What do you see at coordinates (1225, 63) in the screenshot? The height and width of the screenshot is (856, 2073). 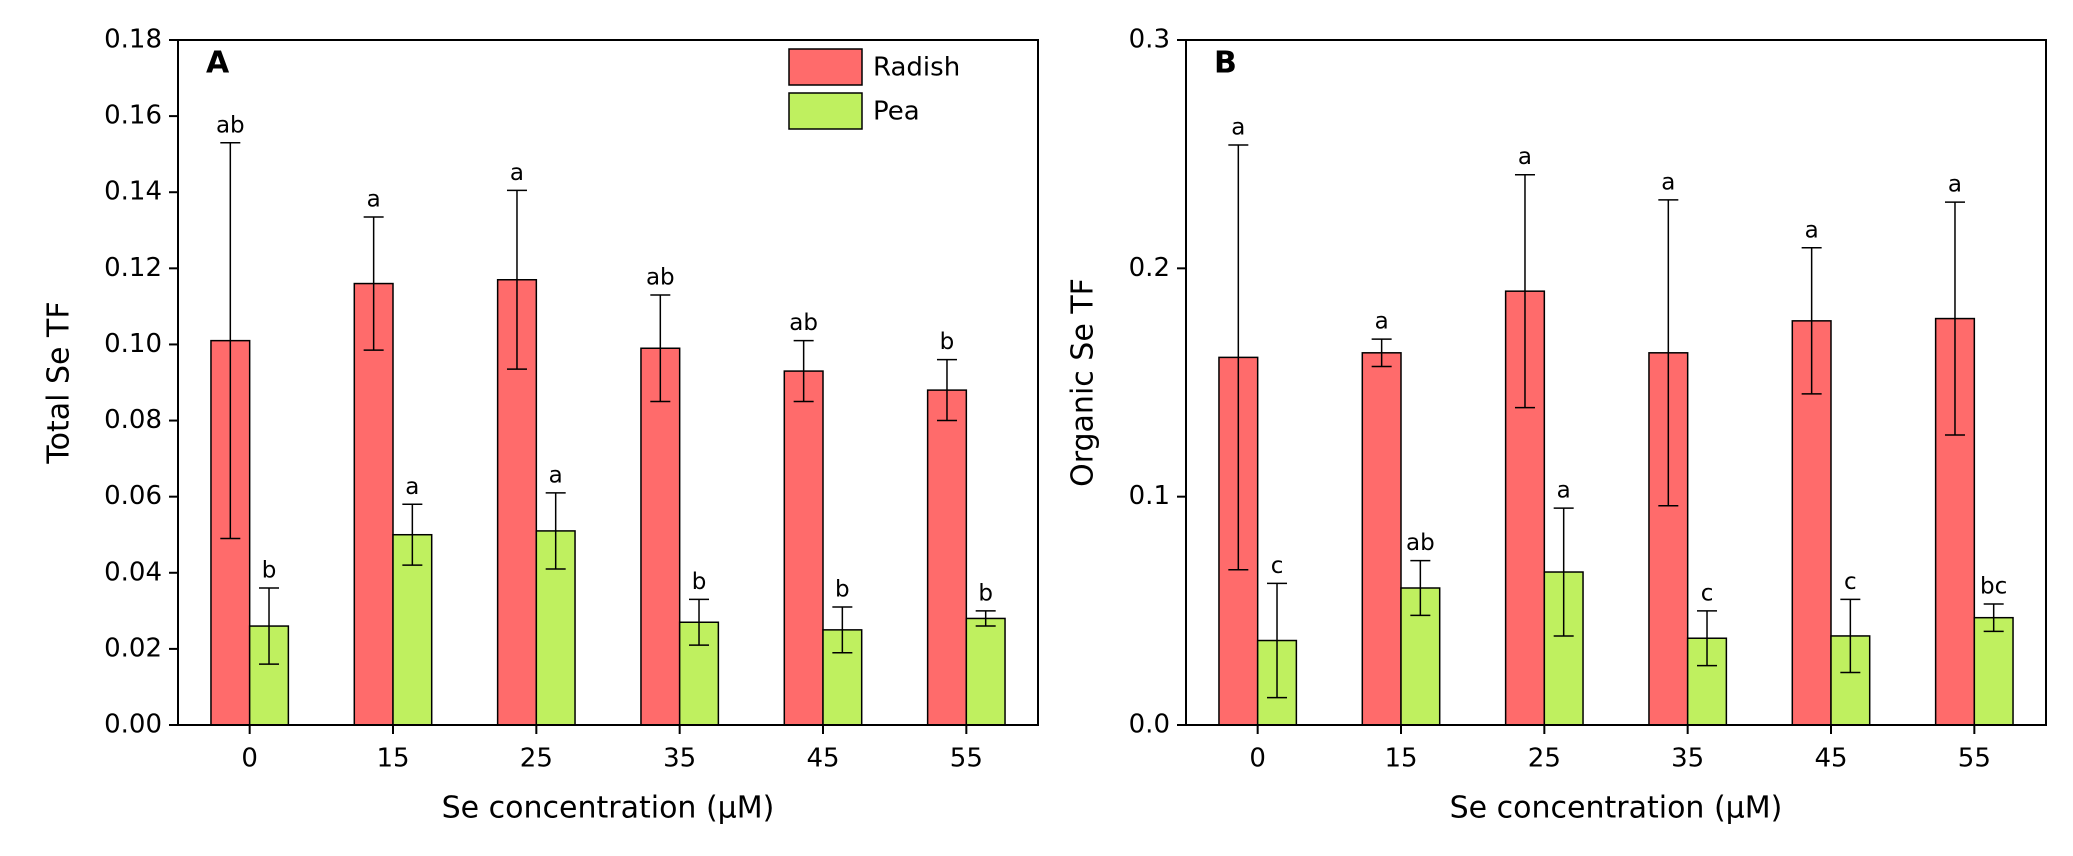 I see `panel-label: B` at bounding box center [1225, 63].